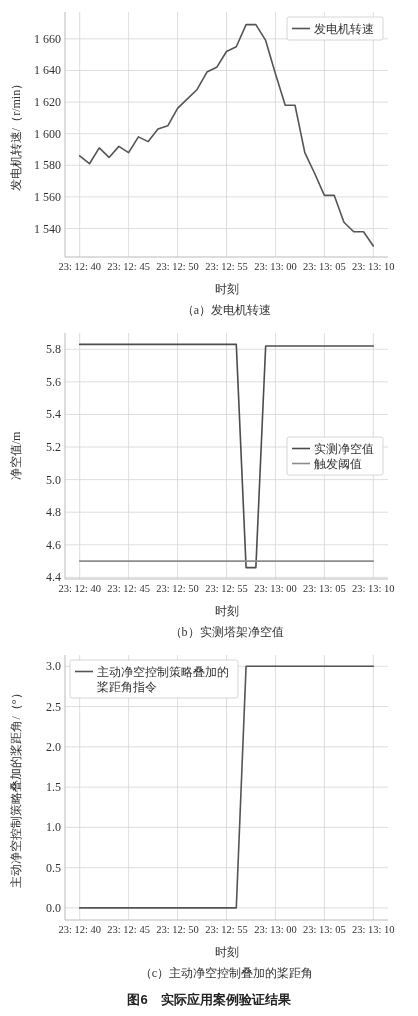  I want to click on legend: 主动净空控制策略叠加的桨距角指令, so click(154, 679).